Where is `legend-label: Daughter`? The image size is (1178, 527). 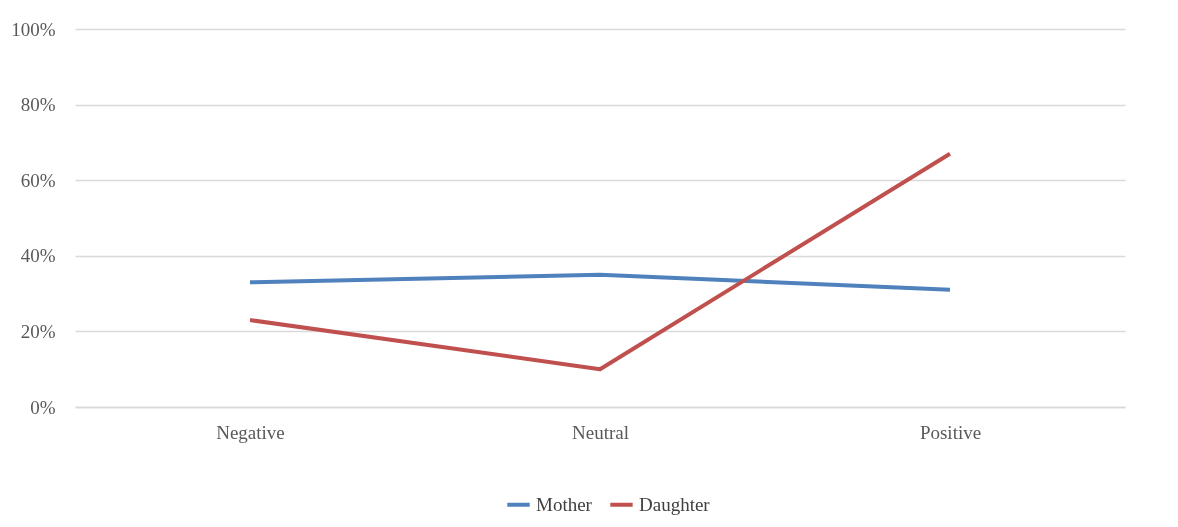
legend-label: Daughter is located at coordinates (675, 504).